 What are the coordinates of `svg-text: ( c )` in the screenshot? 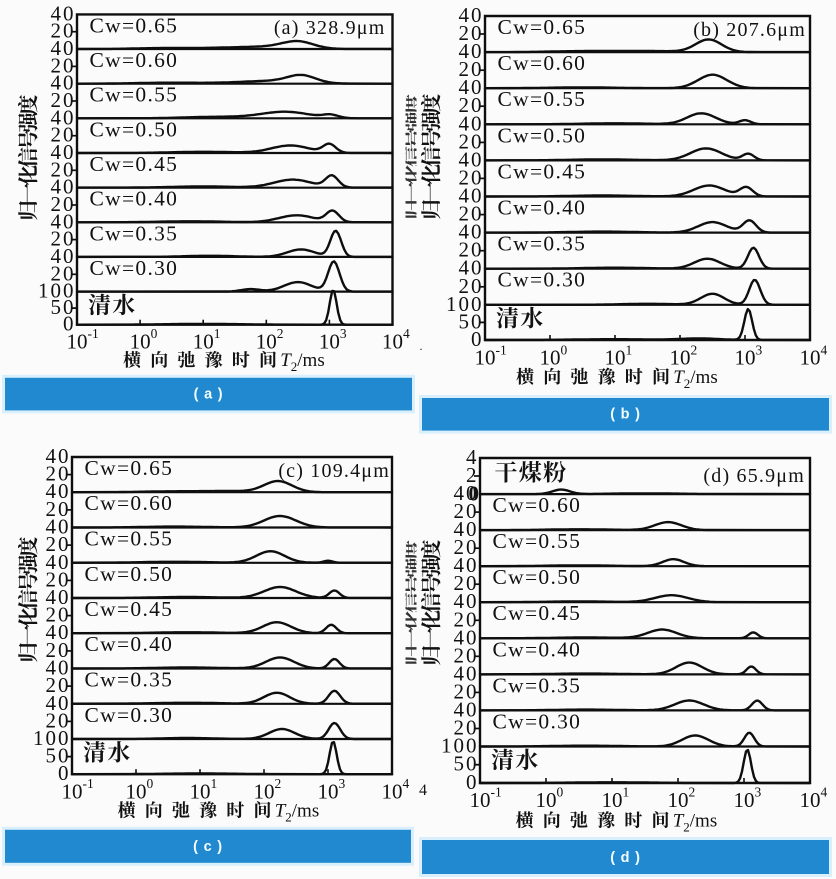 It's located at (208, 847).